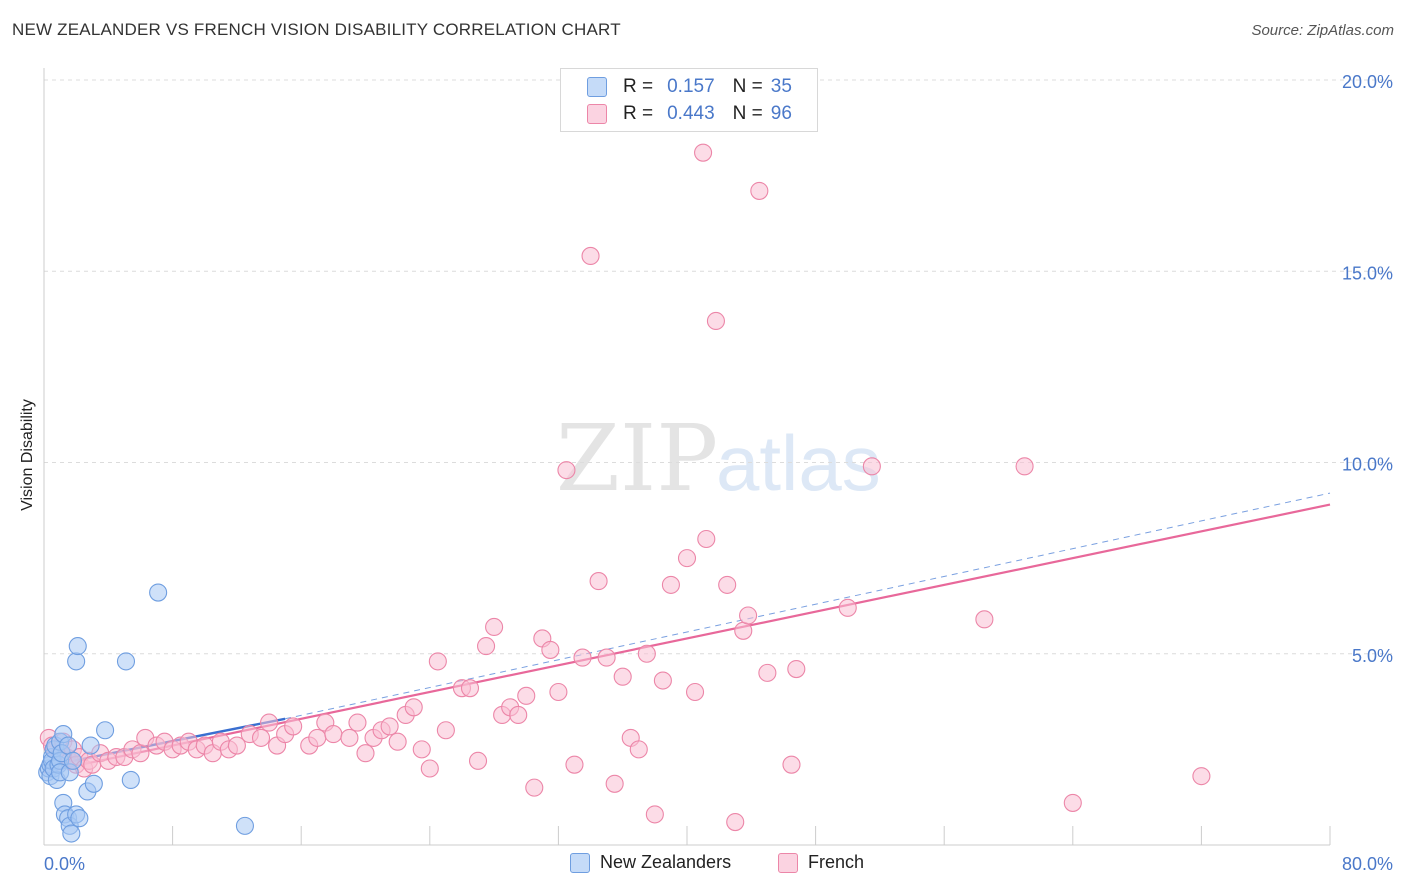 This screenshot has height=892, width=1406. I want to click on legend-swatch-blue, so click(597, 87).